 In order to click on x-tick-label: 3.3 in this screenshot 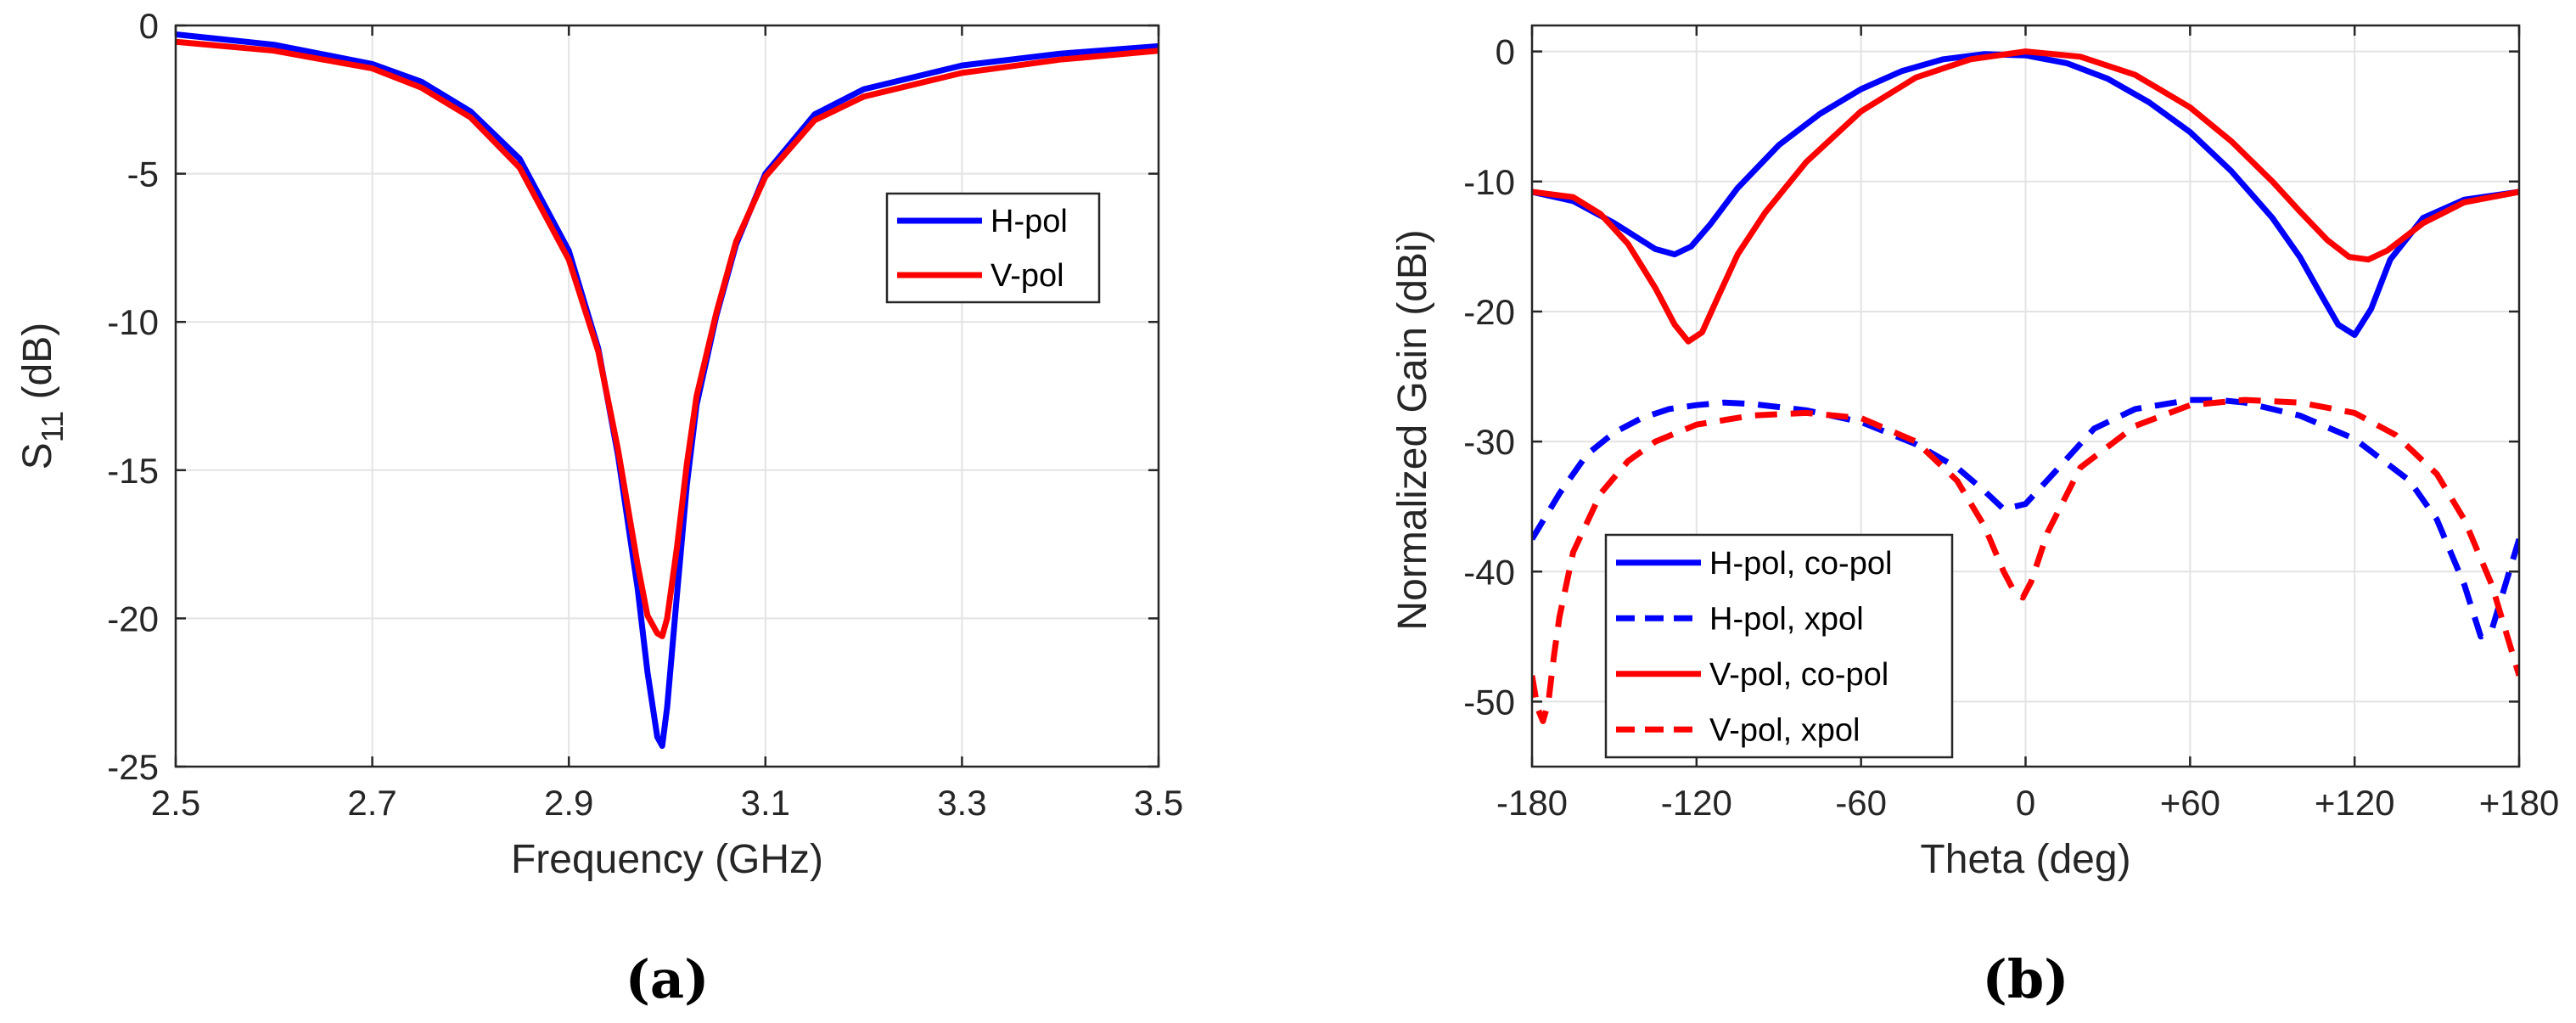, I will do `click(961, 803)`.